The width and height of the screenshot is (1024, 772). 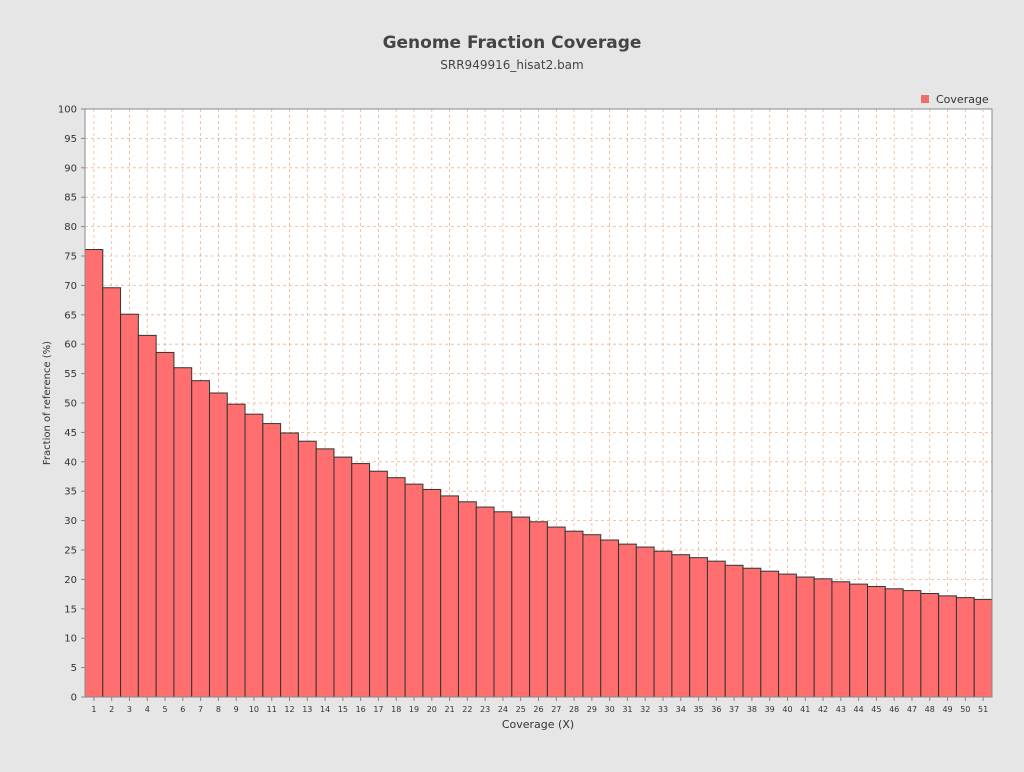 What do you see at coordinates (70, 609) in the screenshot?
I see `y-tick-label: 15` at bounding box center [70, 609].